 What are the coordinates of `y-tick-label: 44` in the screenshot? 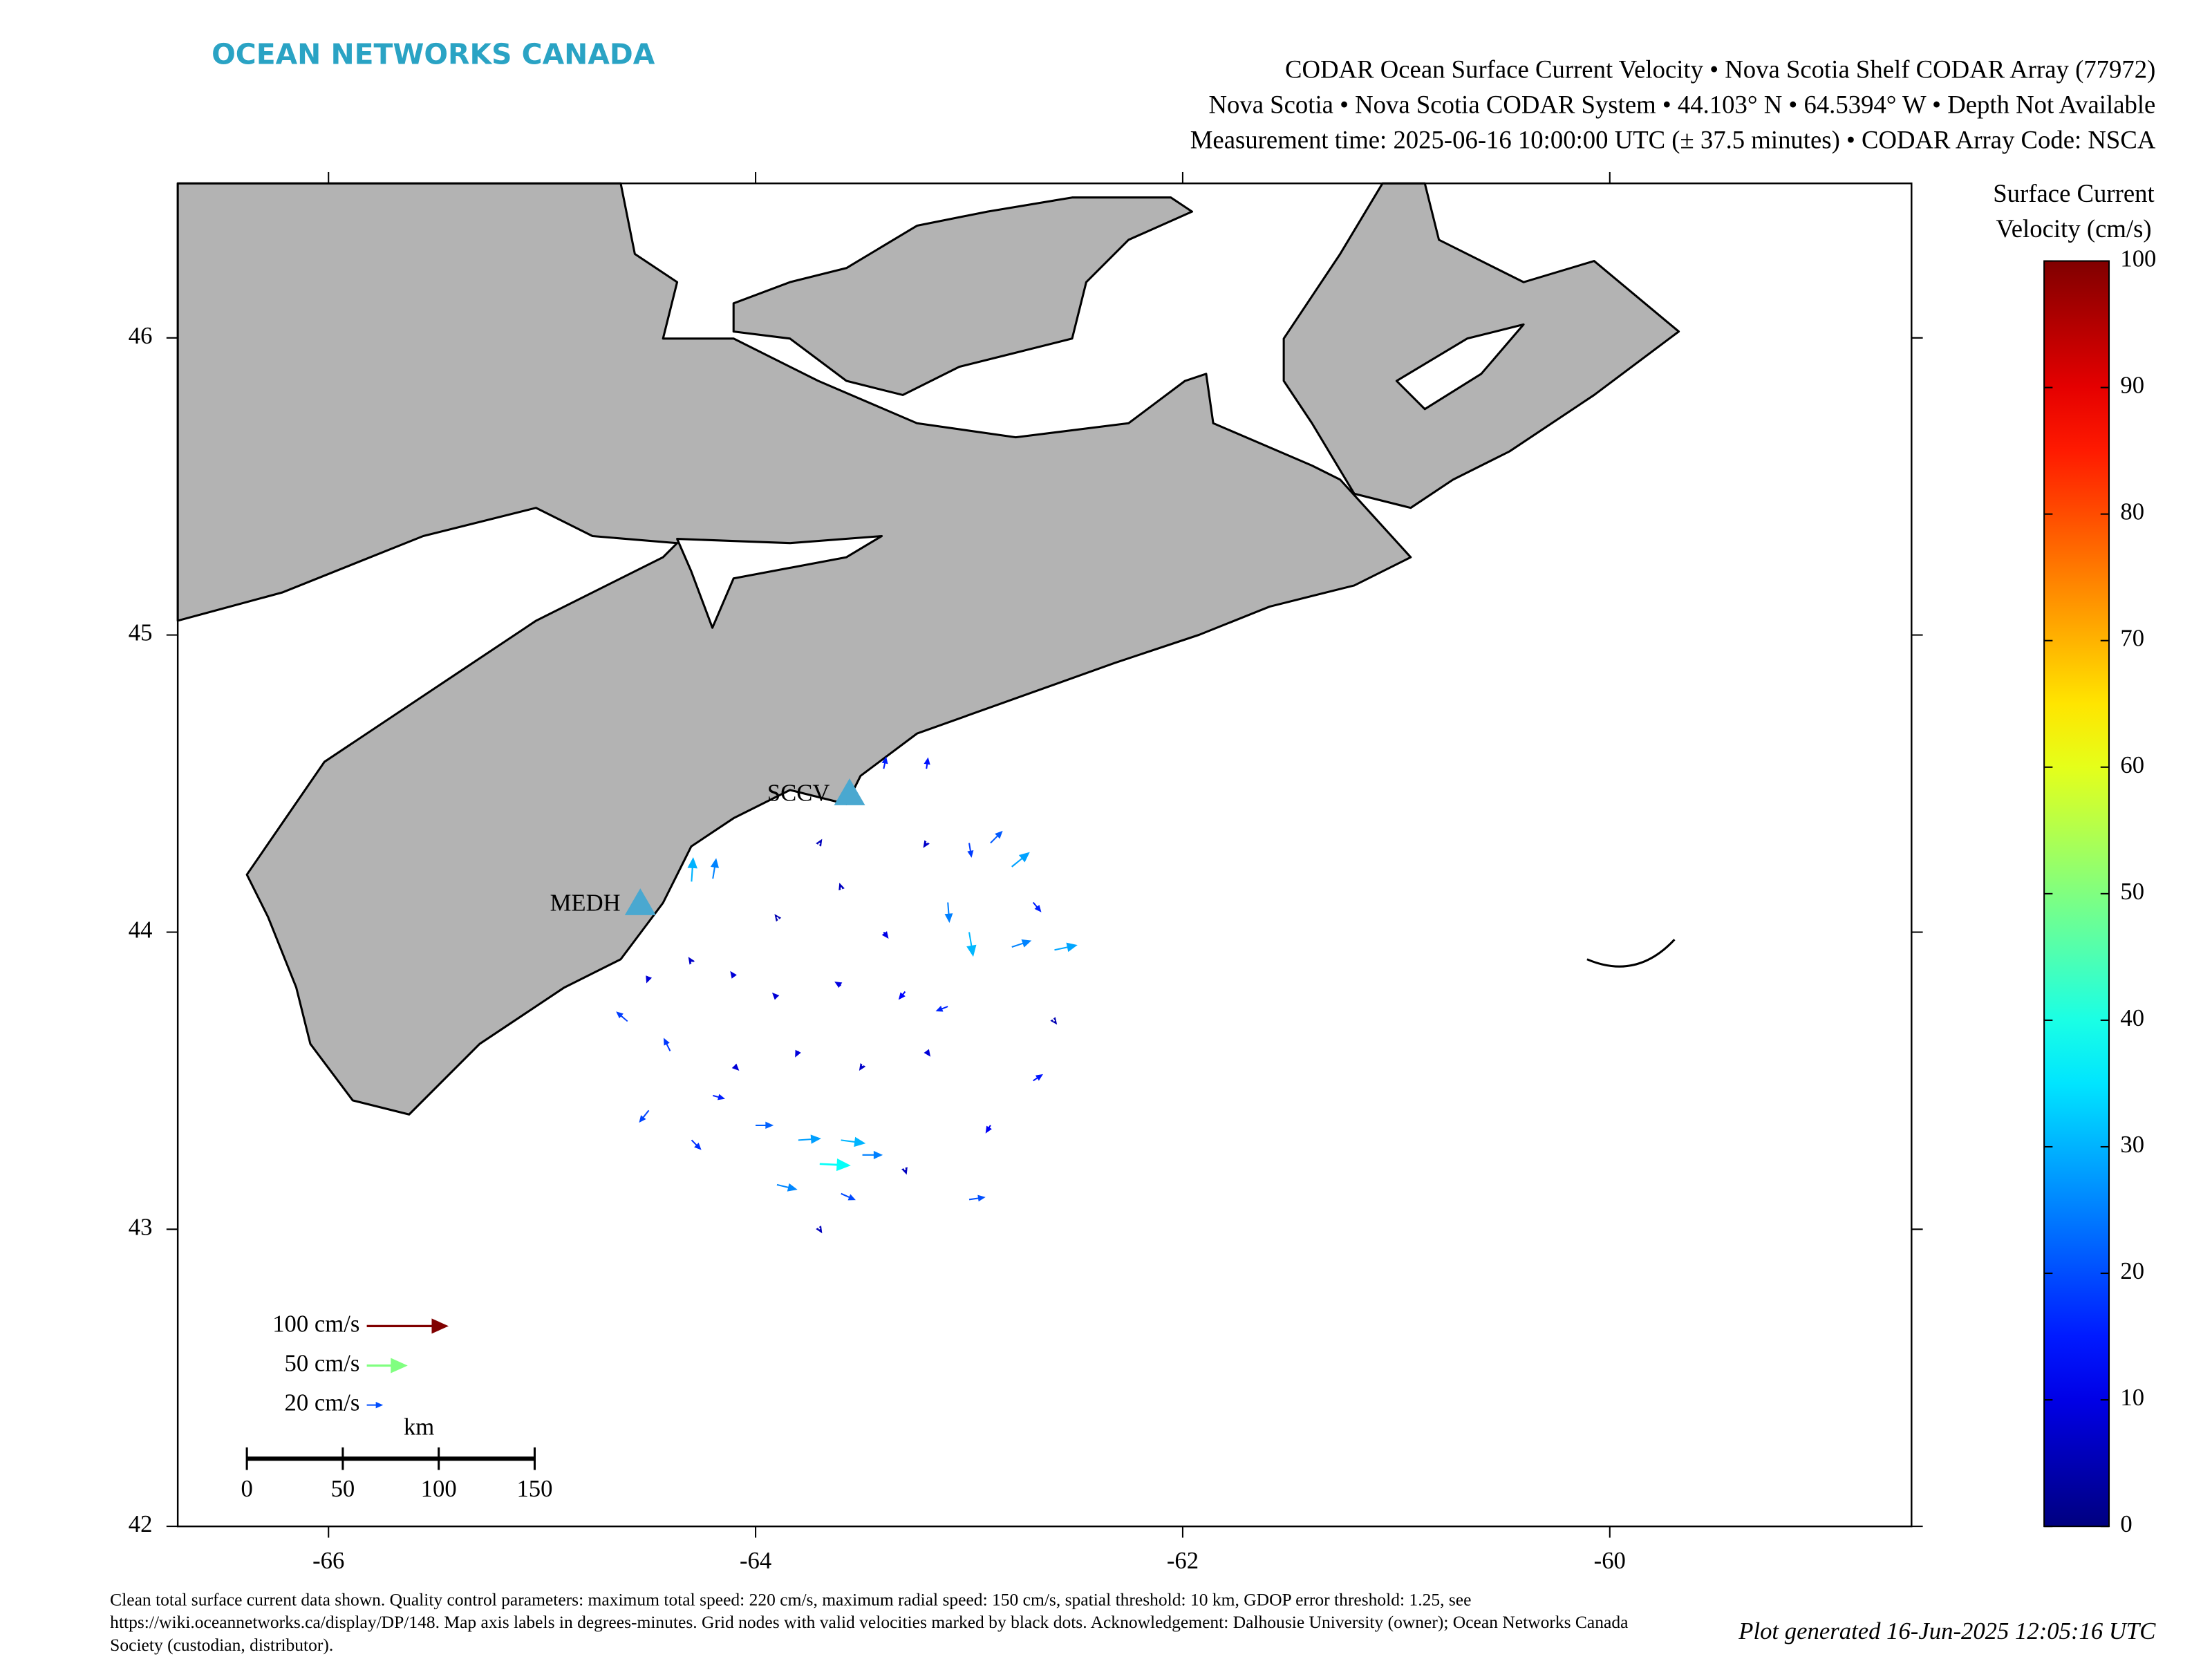 It's located at (141, 929).